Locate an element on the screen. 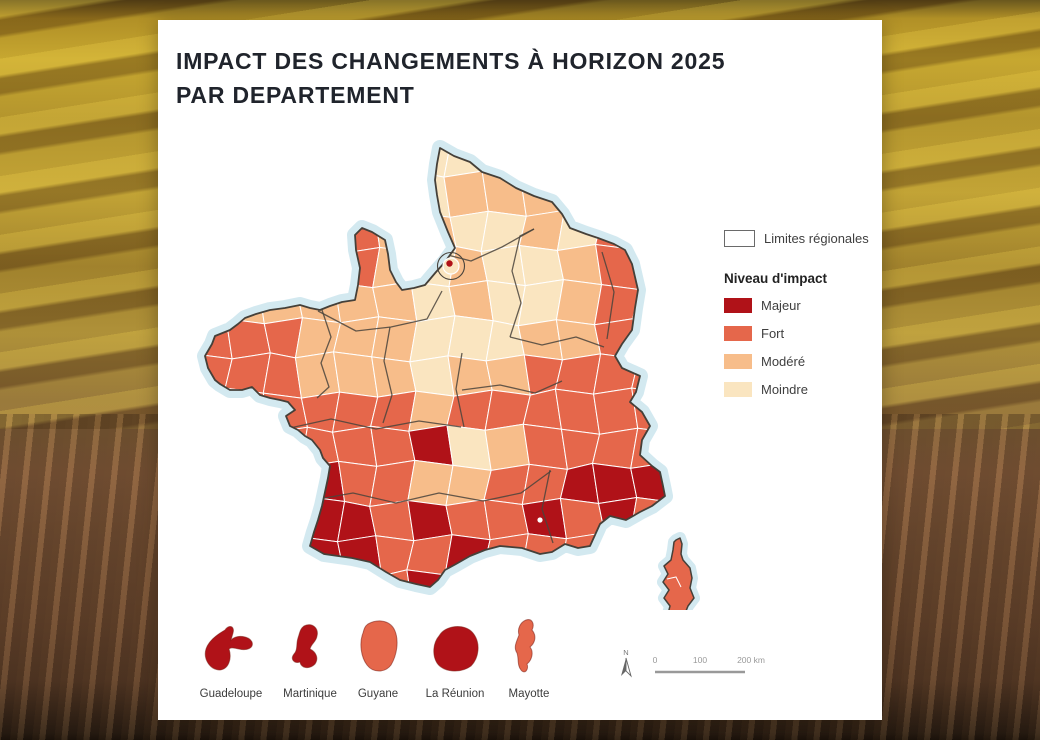 The image size is (1040, 740). legend-title: Niveau d'impact is located at coordinates (775, 278).